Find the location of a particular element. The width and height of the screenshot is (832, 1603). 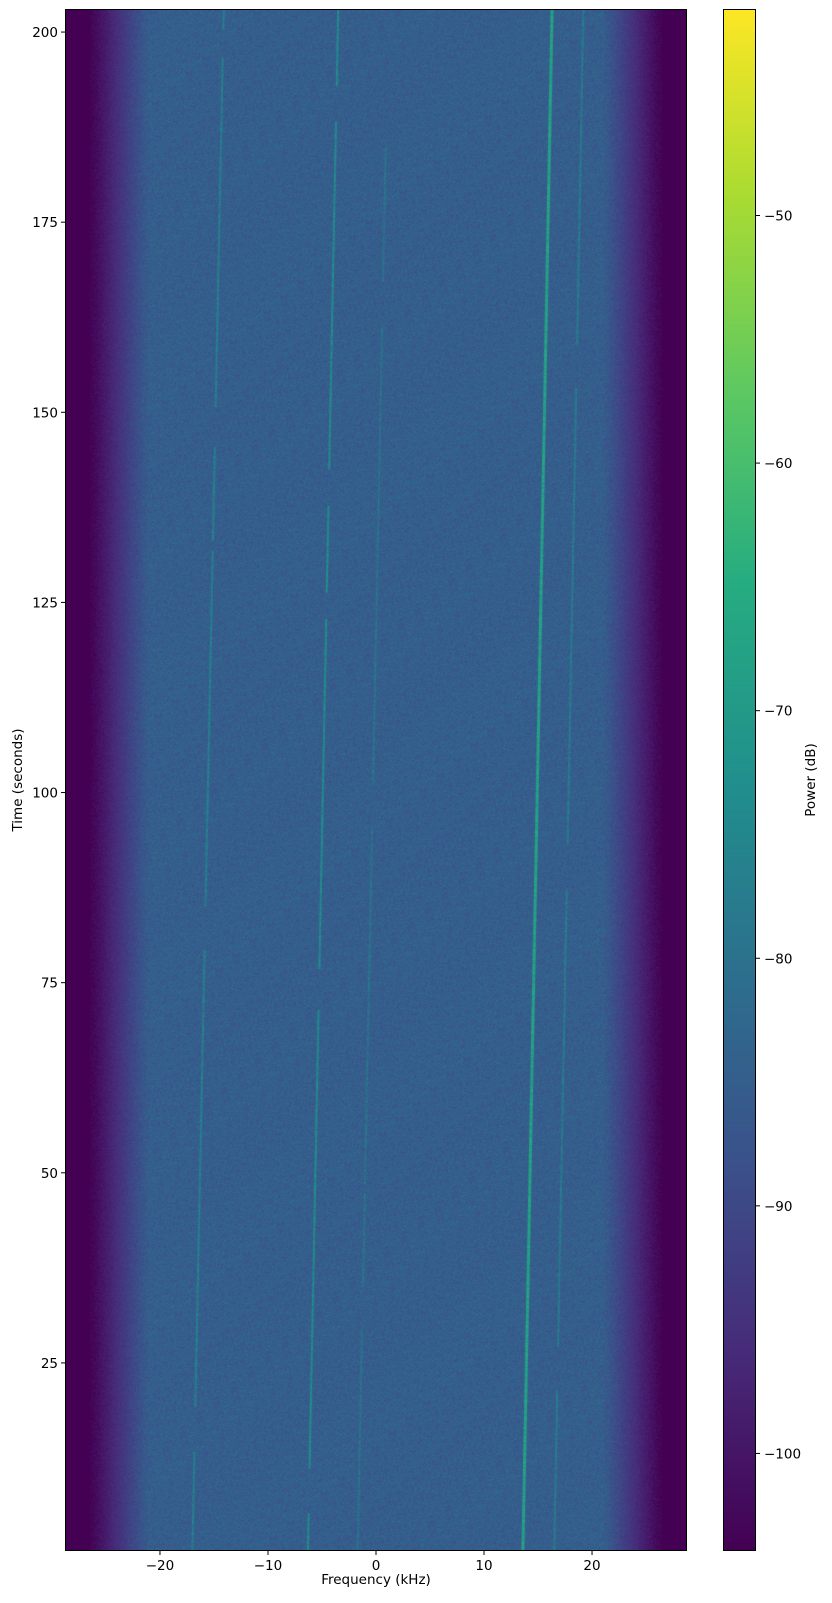

colorbar-tick-label: −70 is located at coordinates (778, 712).